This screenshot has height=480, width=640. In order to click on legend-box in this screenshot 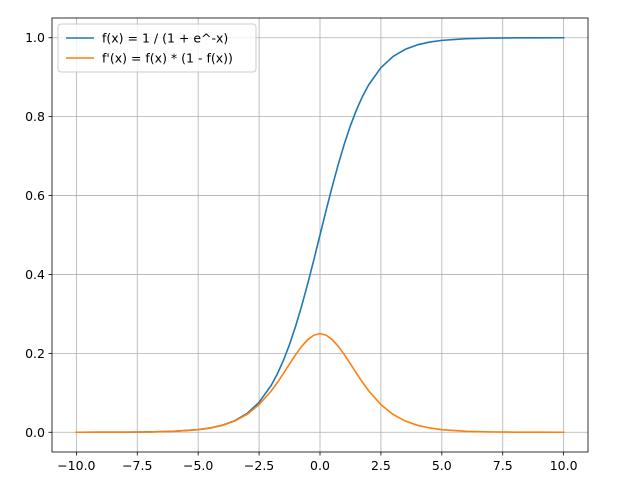, I will do `click(157, 48)`.